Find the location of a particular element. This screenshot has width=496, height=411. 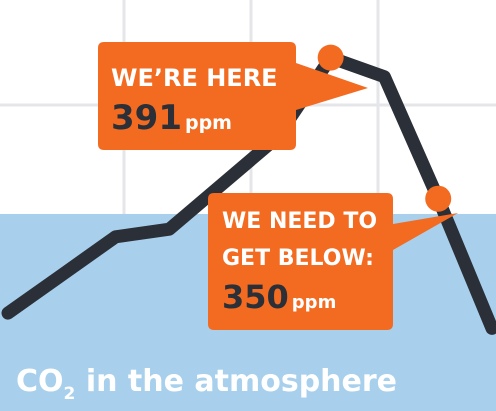

callout-target-heading-line1: WE NEED TO is located at coordinates (299, 221).